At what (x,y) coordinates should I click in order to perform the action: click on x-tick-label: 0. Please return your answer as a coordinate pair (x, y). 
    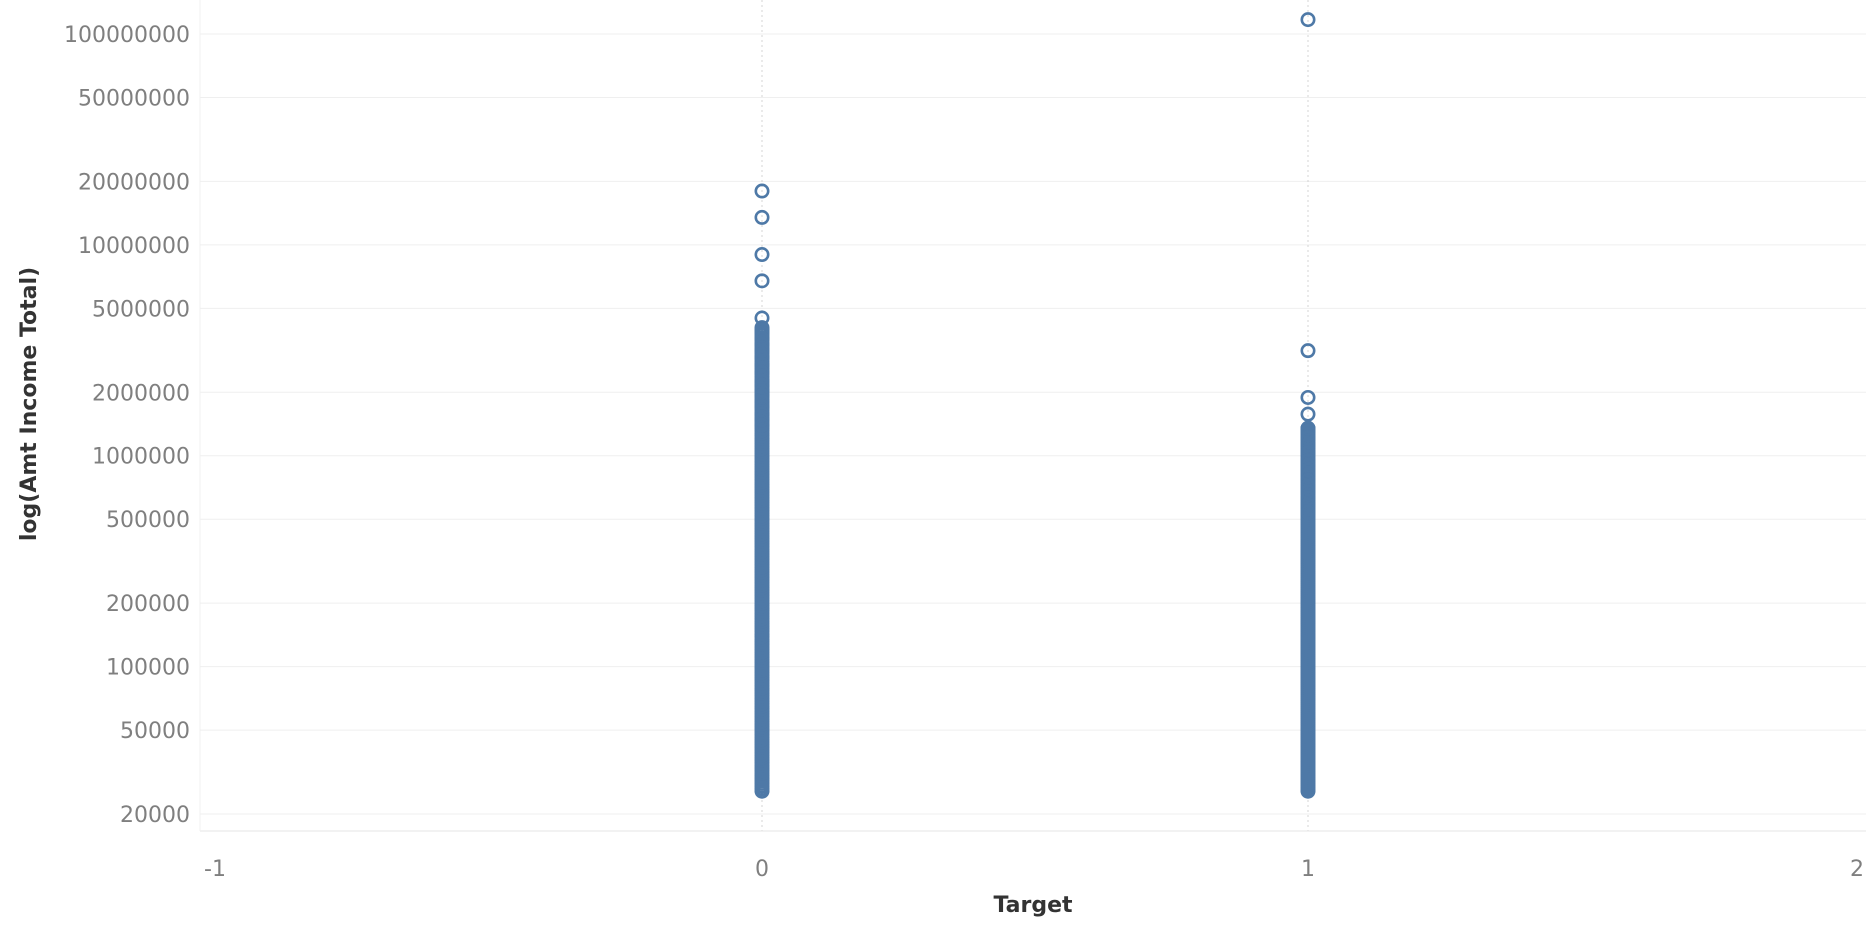
    Looking at the image, I should click on (762, 869).